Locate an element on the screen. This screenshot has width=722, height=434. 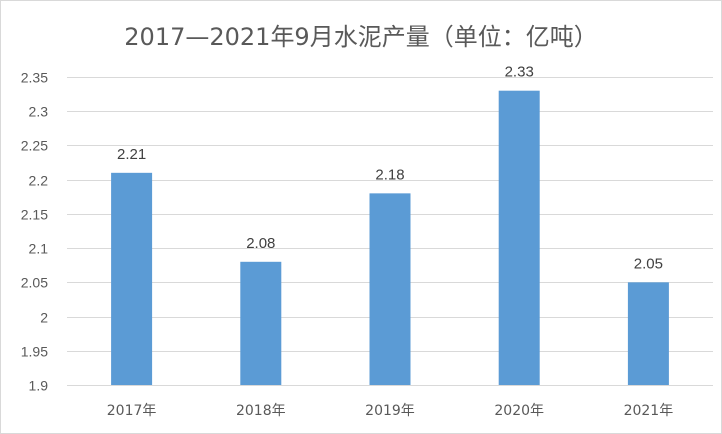
x-axis-ticks: 2017年 2018年 2019年 2020年 2021年 is located at coordinates (390, 411).